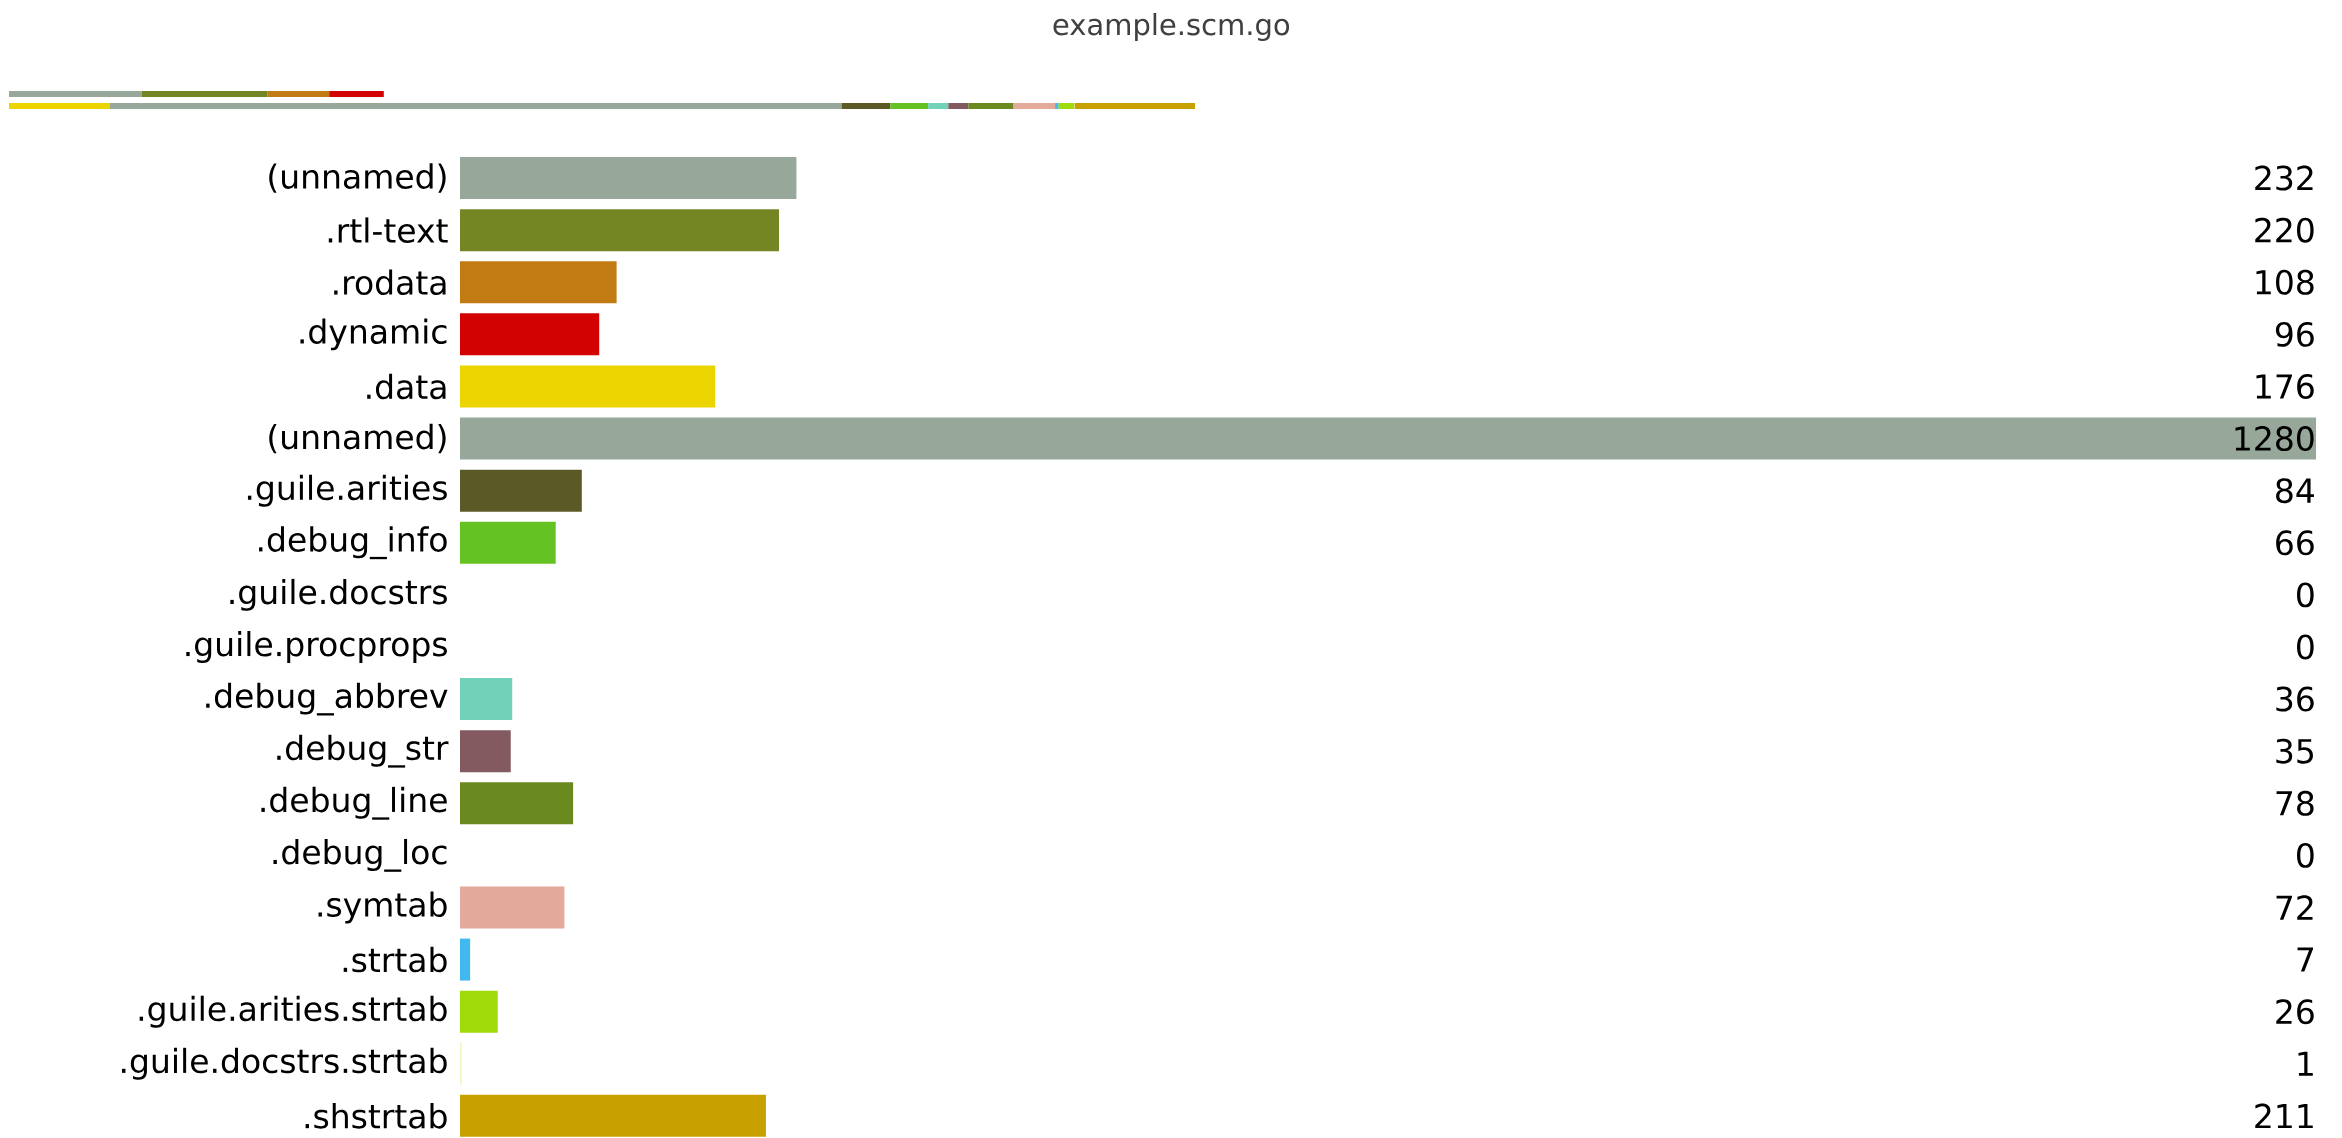 The image size is (2342, 1138). What do you see at coordinates (2295, 543) in the screenshot?
I see `data-label: 66` at bounding box center [2295, 543].